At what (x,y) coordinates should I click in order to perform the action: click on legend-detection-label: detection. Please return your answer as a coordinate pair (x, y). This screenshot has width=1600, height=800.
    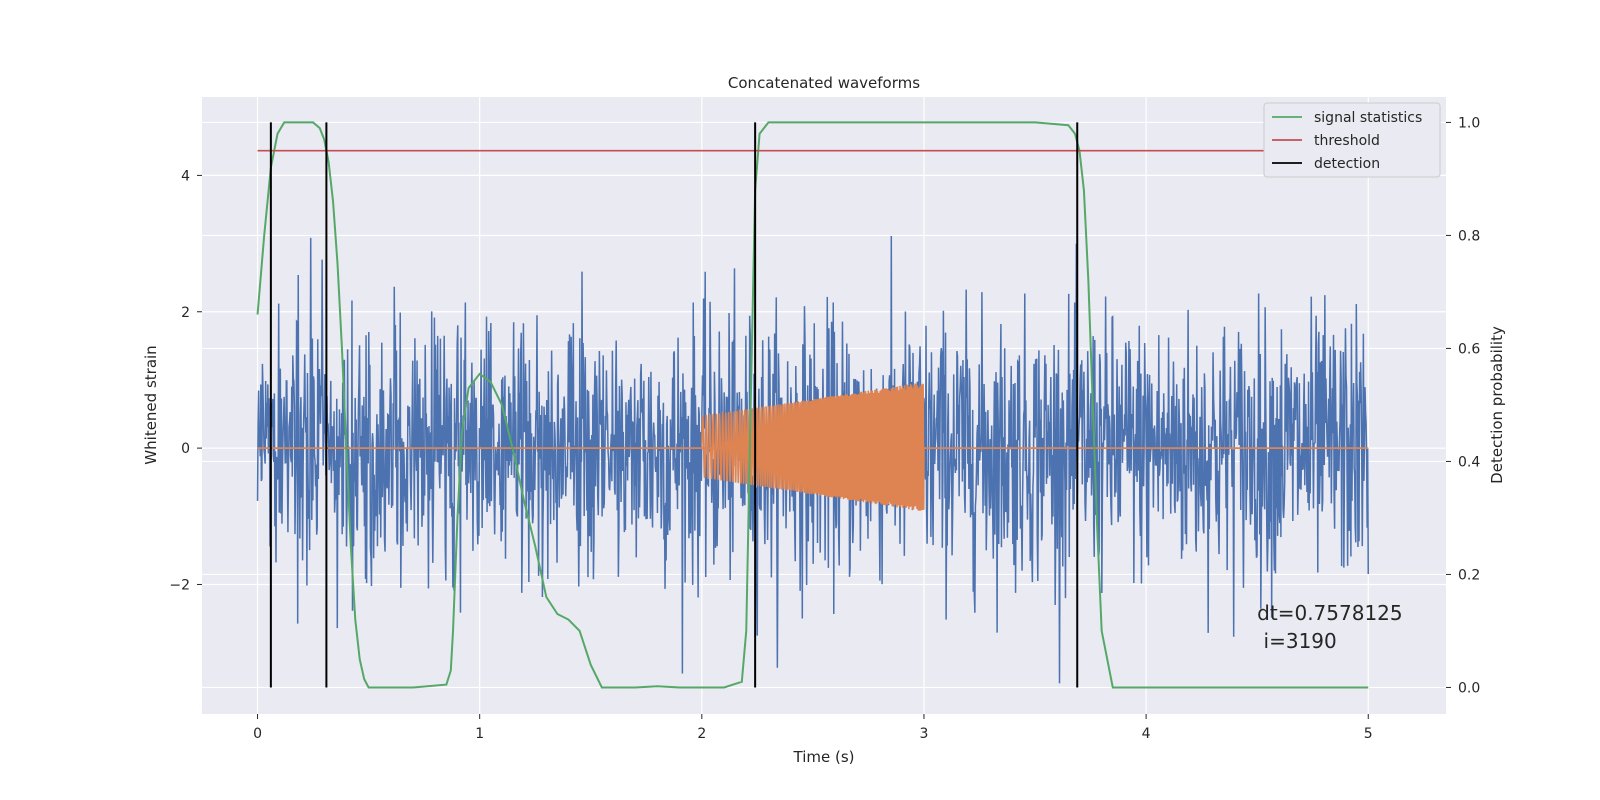
    Looking at the image, I should click on (1347, 164).